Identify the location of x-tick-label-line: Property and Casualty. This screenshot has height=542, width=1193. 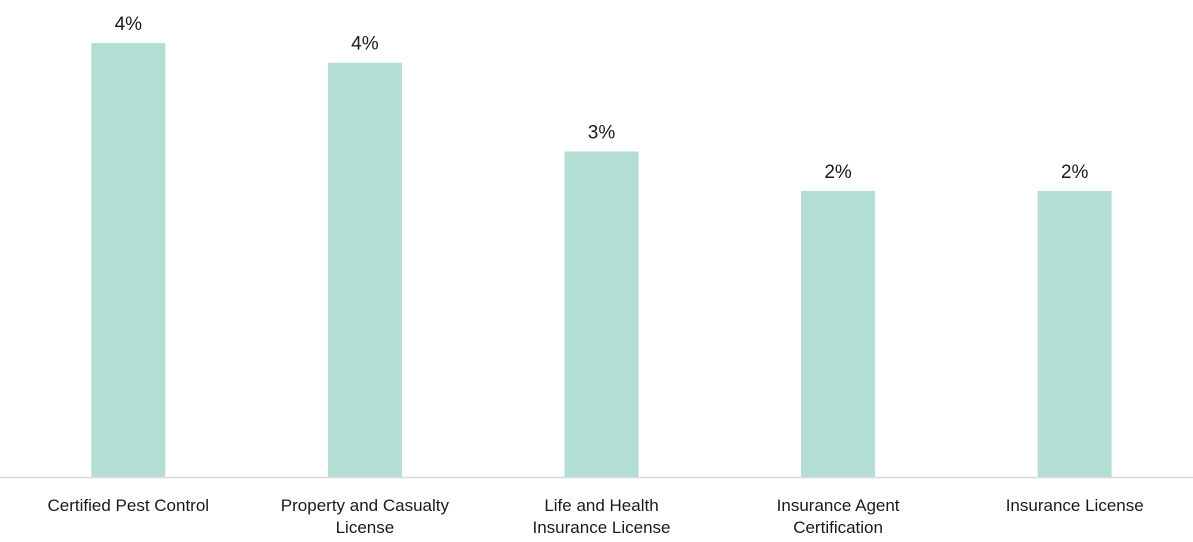
(365, 505).